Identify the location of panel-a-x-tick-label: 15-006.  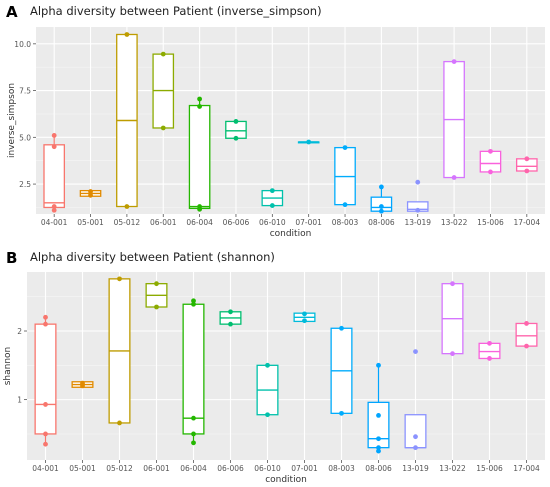
(490, 222).